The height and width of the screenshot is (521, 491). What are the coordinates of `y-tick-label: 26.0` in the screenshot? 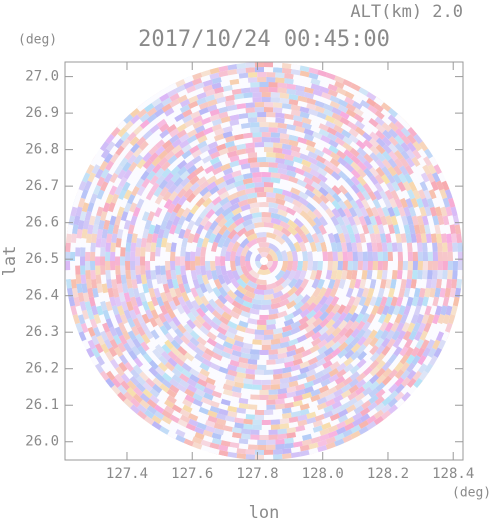 It's located at (42, 442).